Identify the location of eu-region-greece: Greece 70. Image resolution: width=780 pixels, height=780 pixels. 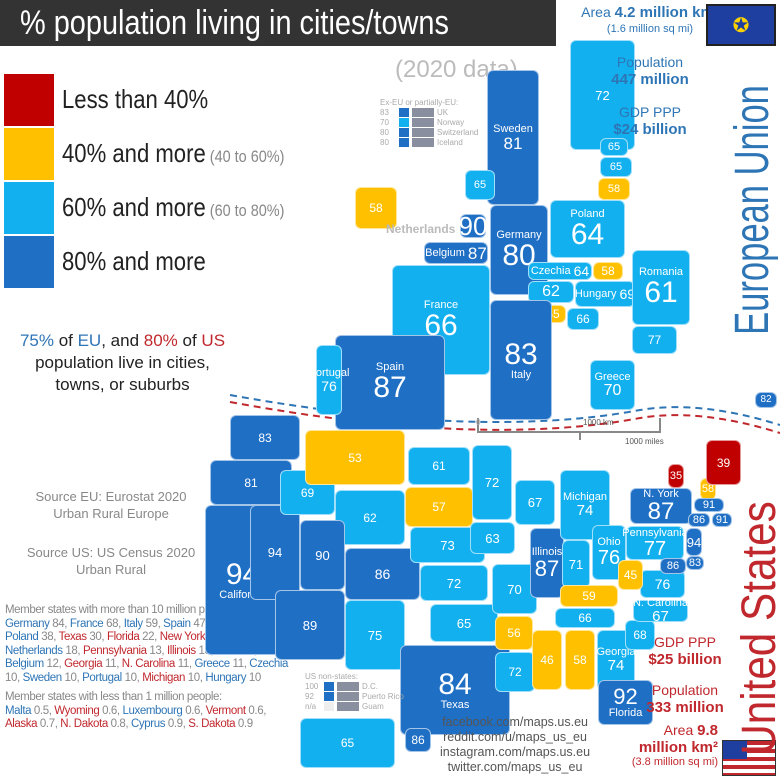
(612, 385).